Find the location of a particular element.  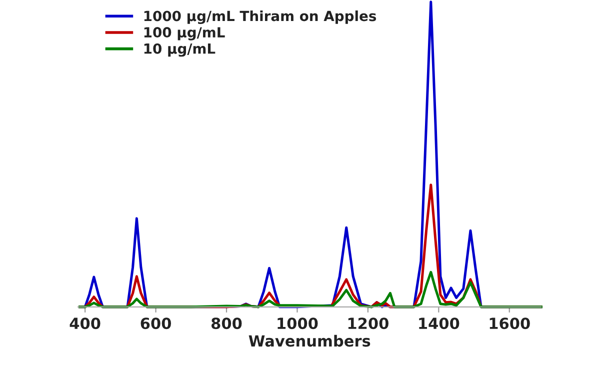

legend-label: 10 µg/mL is located at coordinates (180, 50).